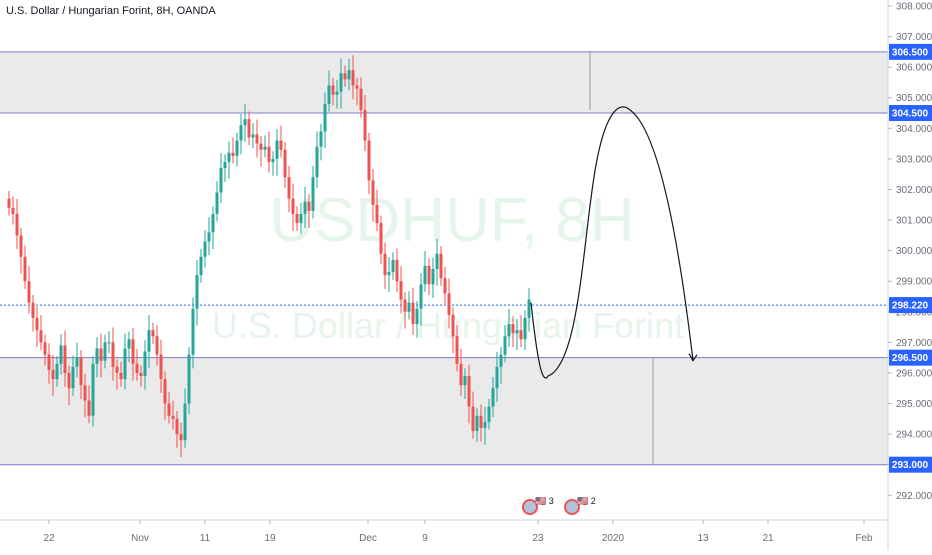 Image resolution: width=932 pixels, height=555 pixels. I want to click on price-tick-label: 297.000, so click(914, 343).